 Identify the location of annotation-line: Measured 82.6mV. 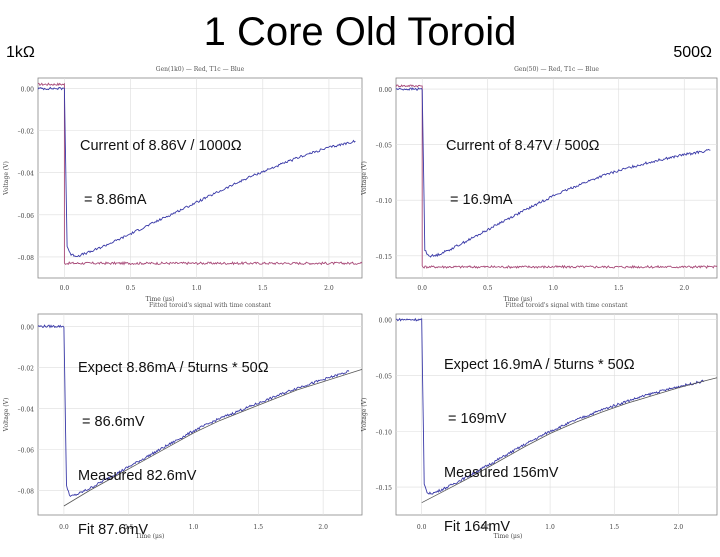
(137, 476).